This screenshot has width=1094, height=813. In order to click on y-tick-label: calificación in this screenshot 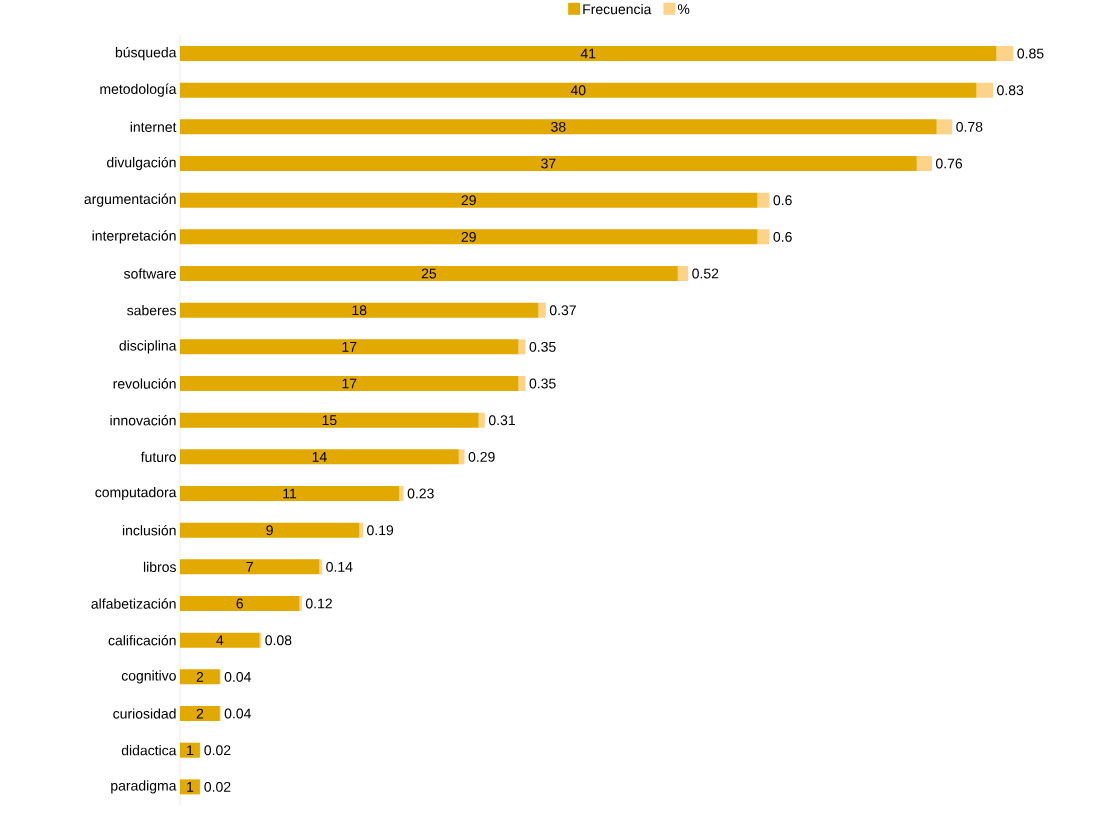, I will do `click(142, 640)`.